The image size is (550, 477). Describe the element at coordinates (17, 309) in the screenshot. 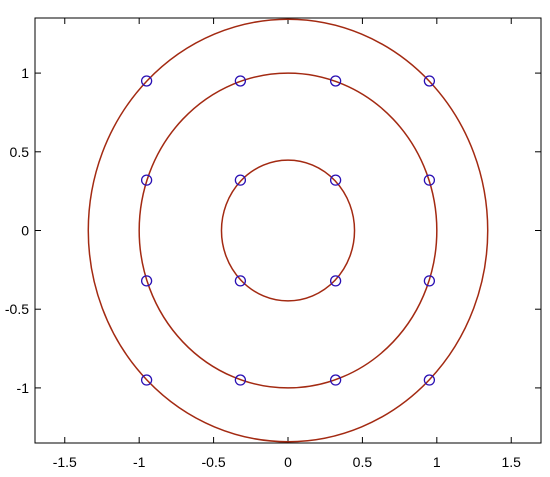

I see `y-tick-label: -0.5` at that location.